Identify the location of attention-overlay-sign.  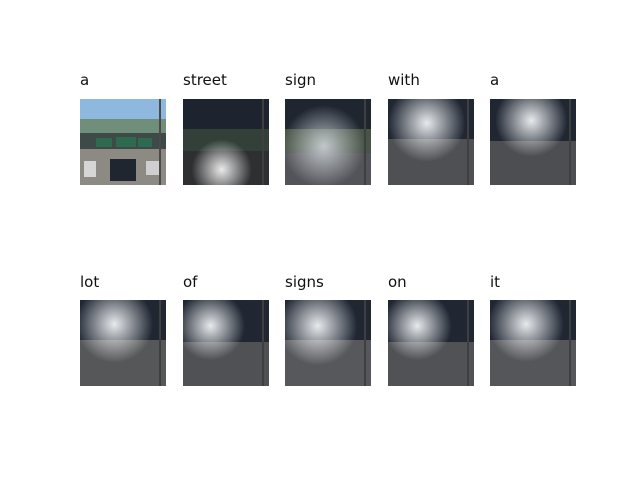
(328, 142).